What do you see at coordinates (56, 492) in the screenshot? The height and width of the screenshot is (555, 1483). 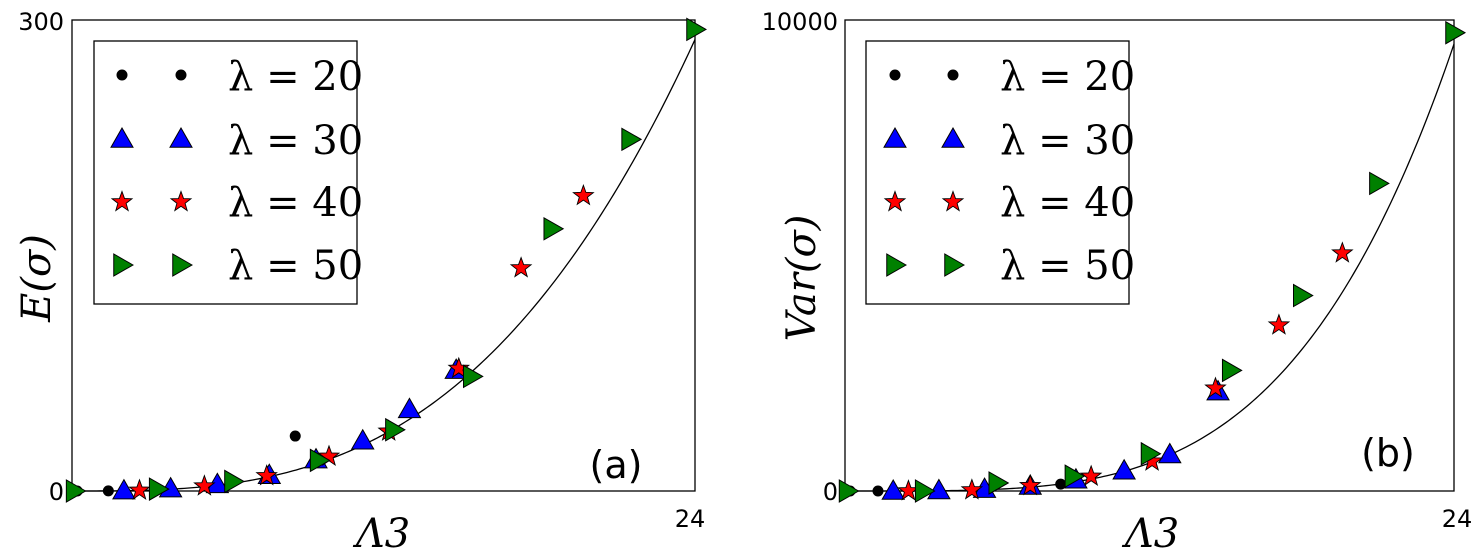 I see `y-tick-label-min-a: 0` at bounding box center [56, 492].